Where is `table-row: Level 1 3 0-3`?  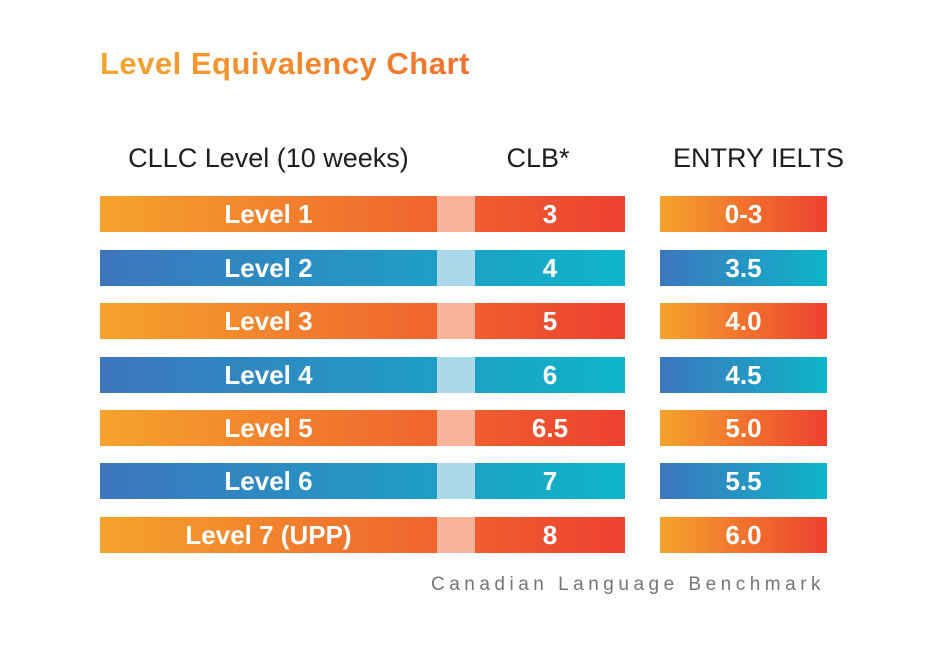 table-row: Level 1 3 0-3 is located at coordinates (463, 214).